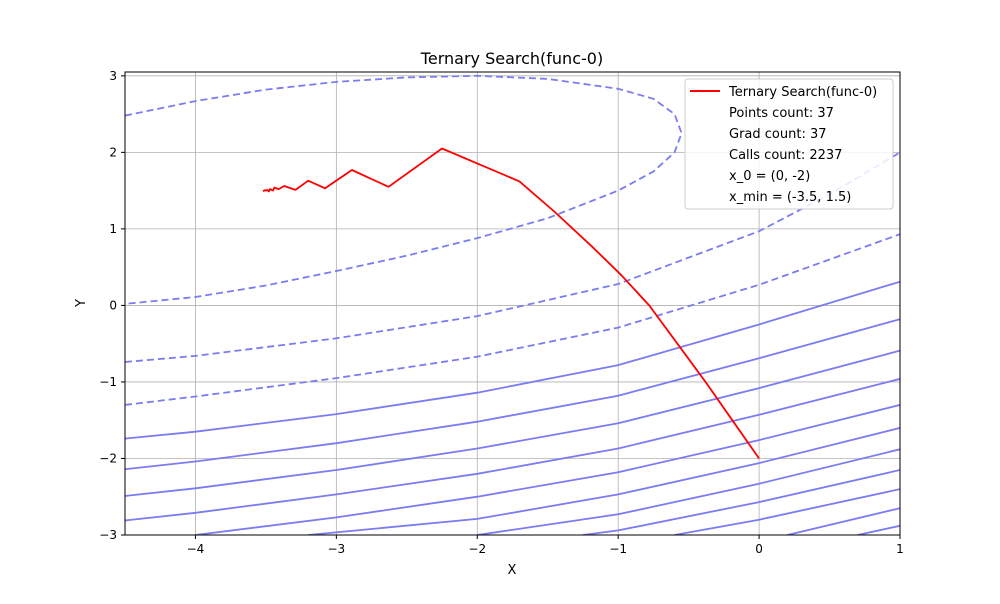  What do you see at coordinates (108, 382) in the screenshot?
I see `y-tick-label: −1` at bounding box center [108, 382].